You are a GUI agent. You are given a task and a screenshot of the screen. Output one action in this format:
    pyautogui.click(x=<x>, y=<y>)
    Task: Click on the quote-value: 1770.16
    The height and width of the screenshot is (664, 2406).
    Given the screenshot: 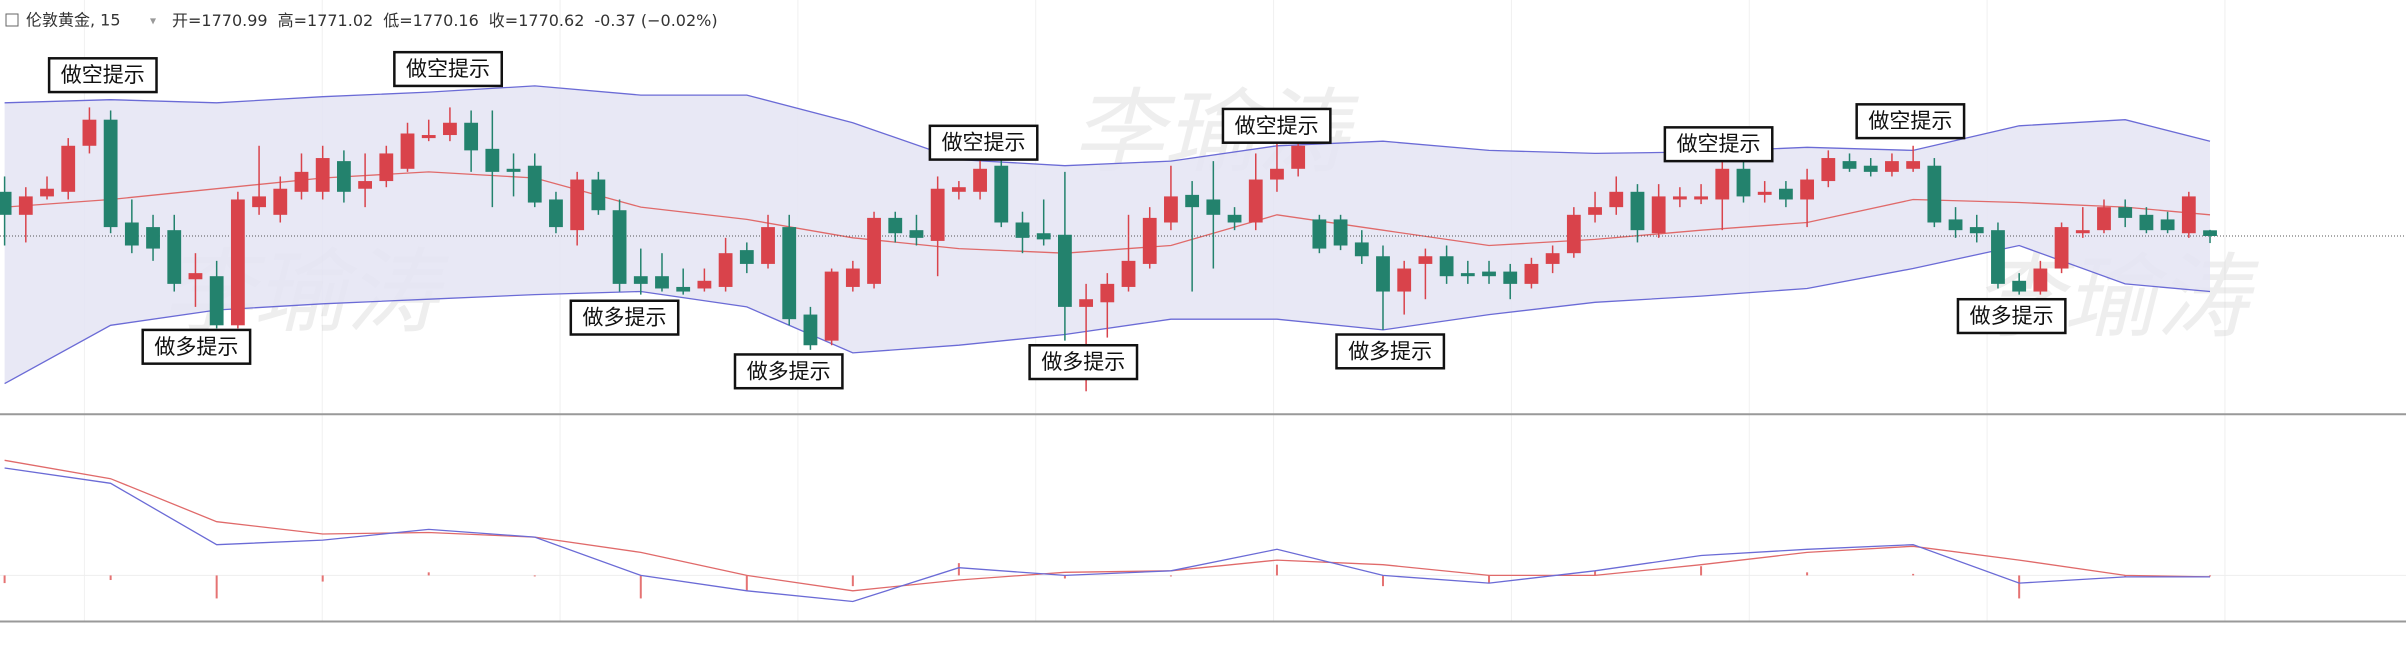 What is the action you would take?
    pyautogui.click(x=446, y=20)
    